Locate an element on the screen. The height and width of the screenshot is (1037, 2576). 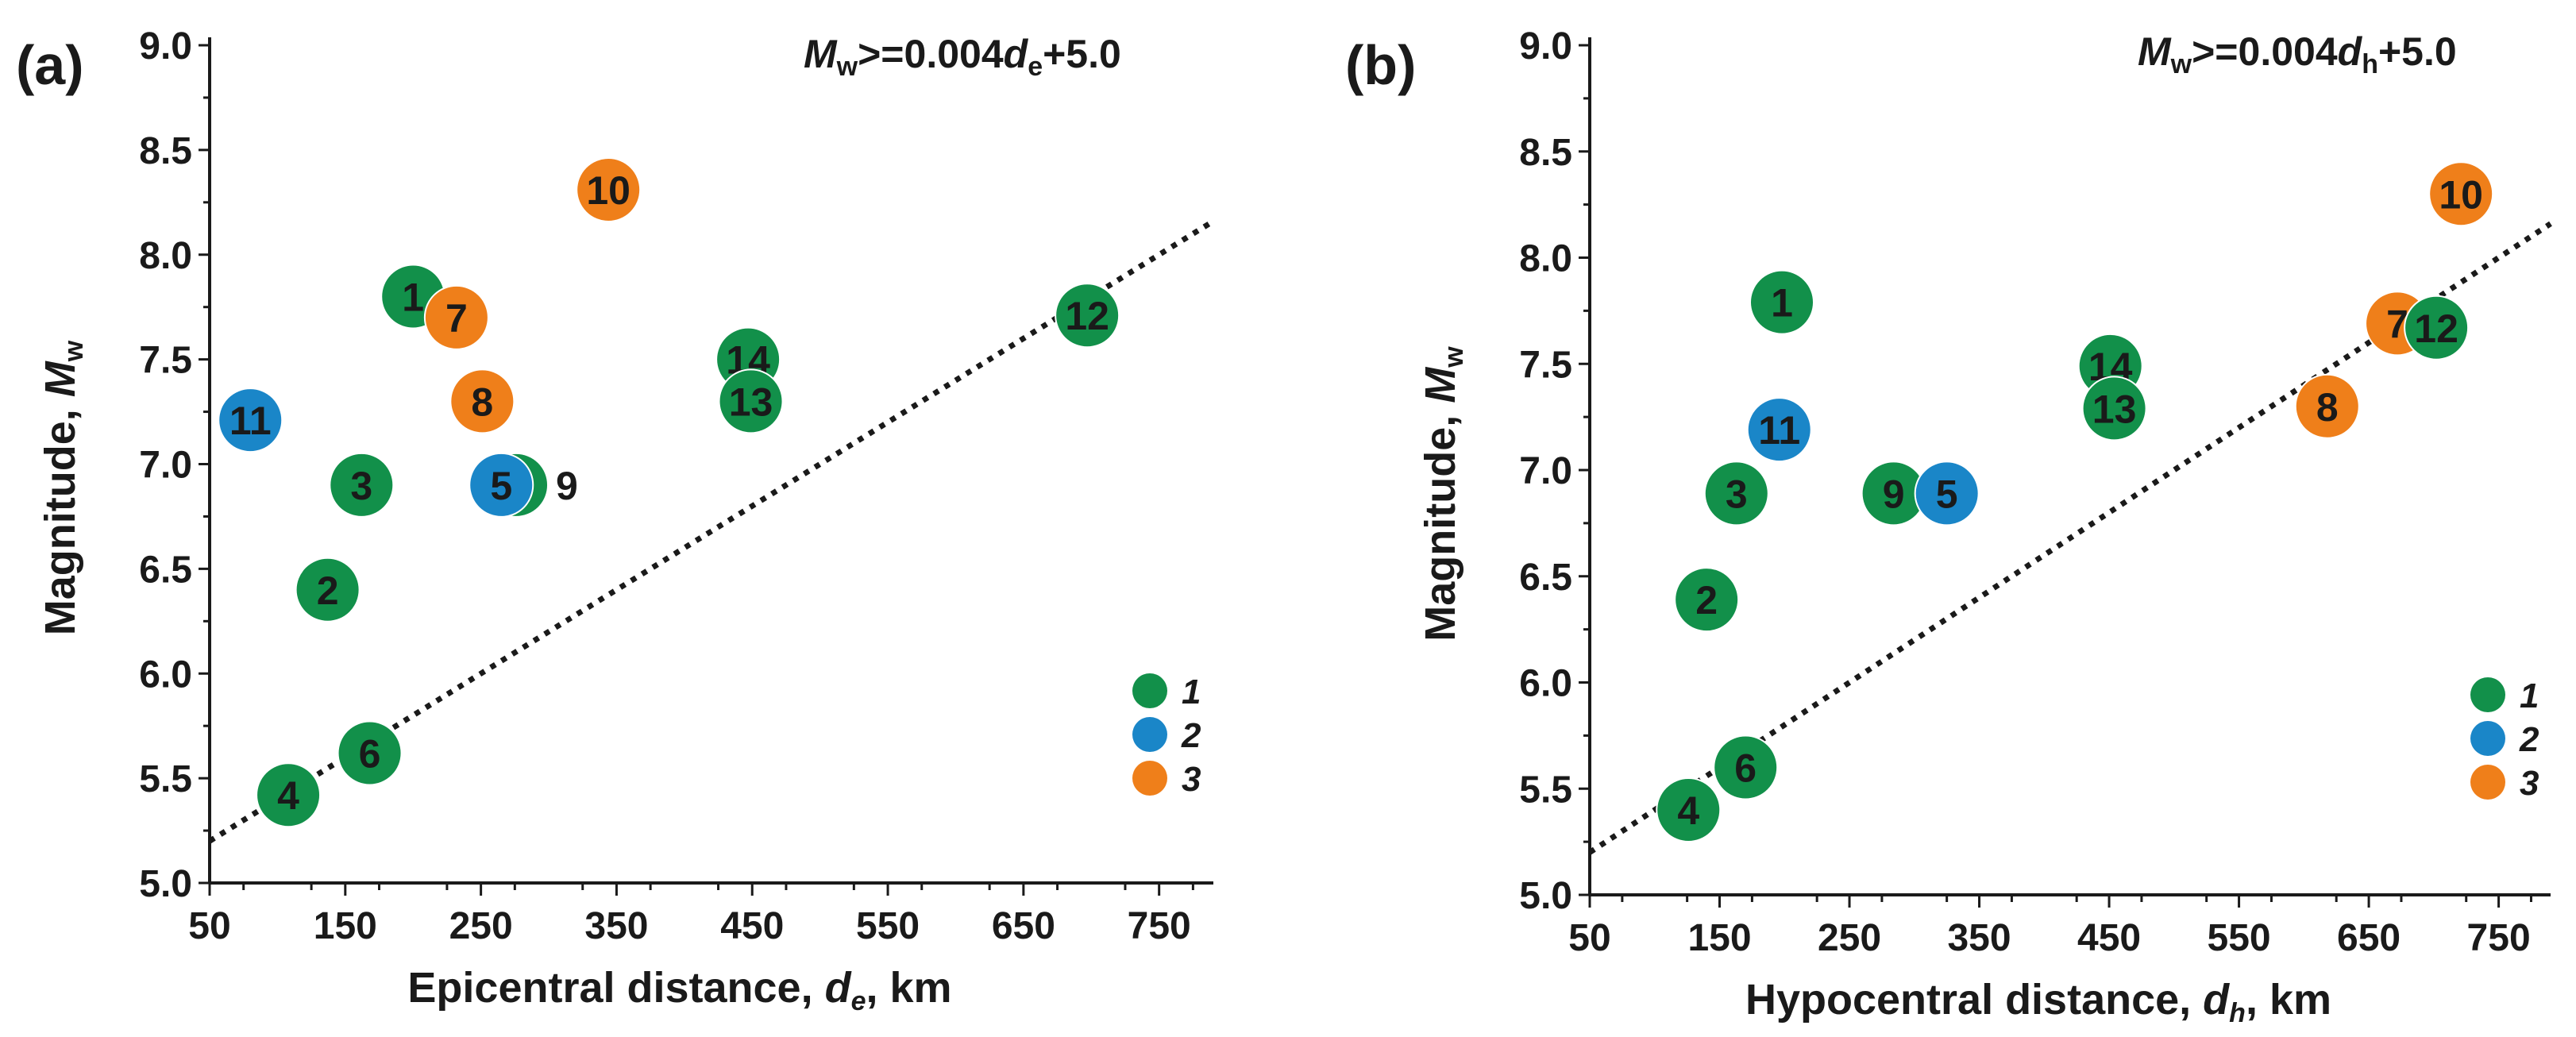
x-axis-title: Epicentral distance, de, km is located at coordinates (679, 990).